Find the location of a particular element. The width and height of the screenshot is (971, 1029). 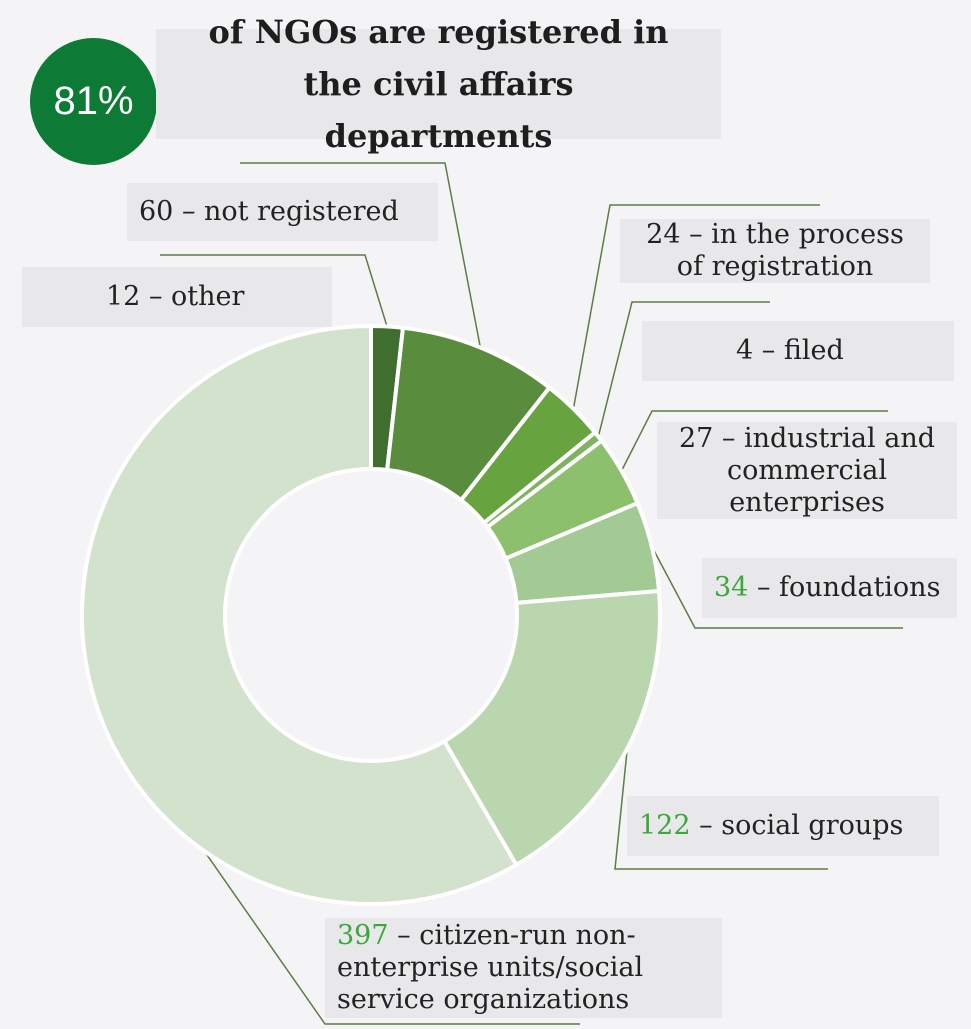

label-number: 122 is located at coordinates (665, 825).